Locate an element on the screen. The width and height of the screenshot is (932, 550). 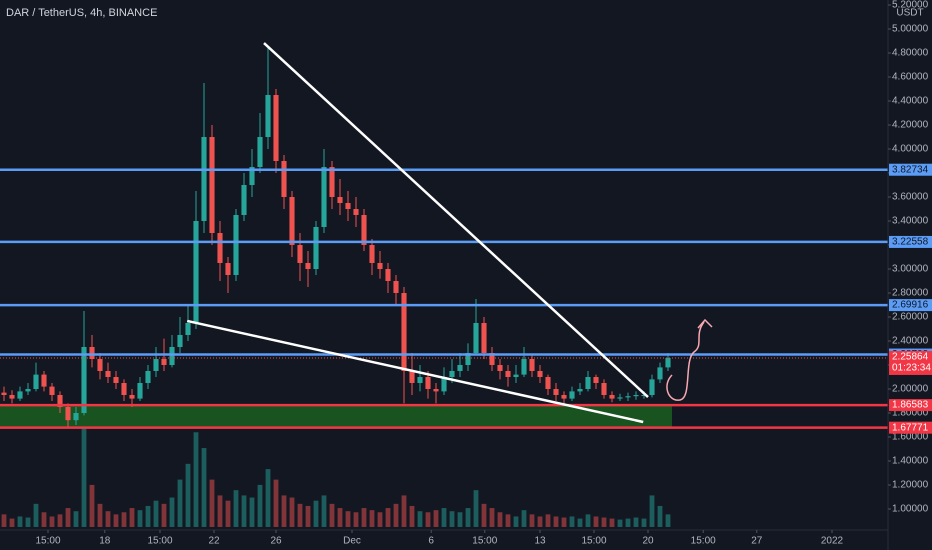
level-label: 1.67771 is located at coordinates (910, 427).